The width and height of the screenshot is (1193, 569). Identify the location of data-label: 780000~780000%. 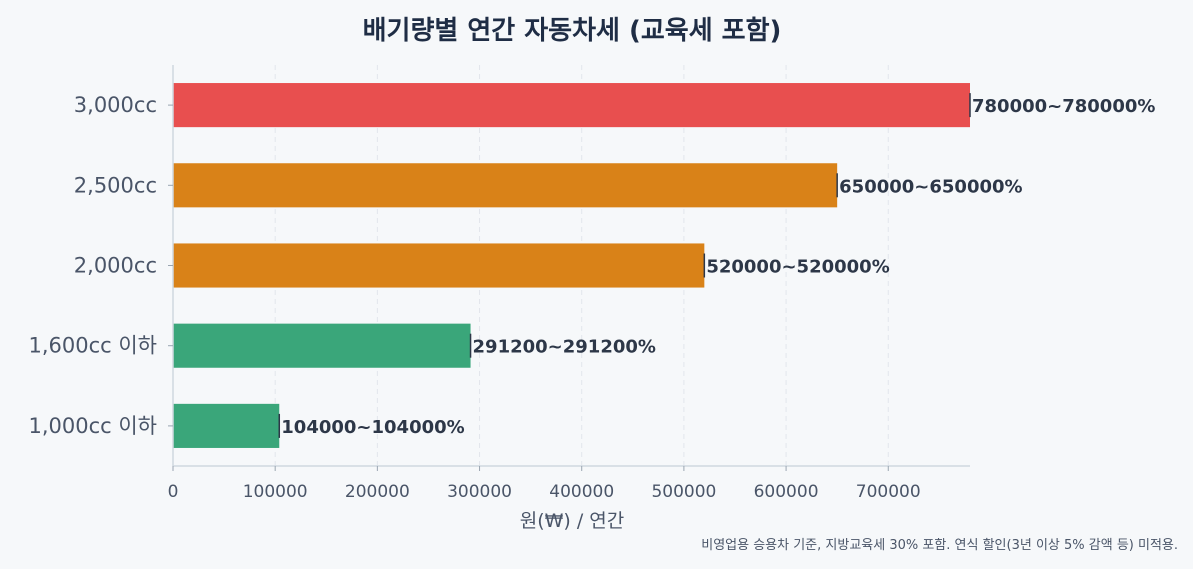
(1063, 106).